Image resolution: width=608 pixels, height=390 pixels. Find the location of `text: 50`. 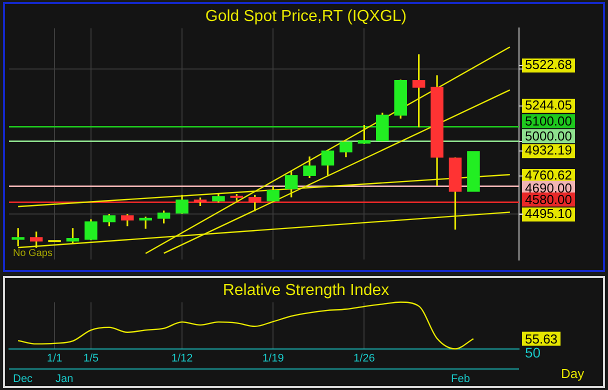

text: 50 is located at coordinates (533, 352).